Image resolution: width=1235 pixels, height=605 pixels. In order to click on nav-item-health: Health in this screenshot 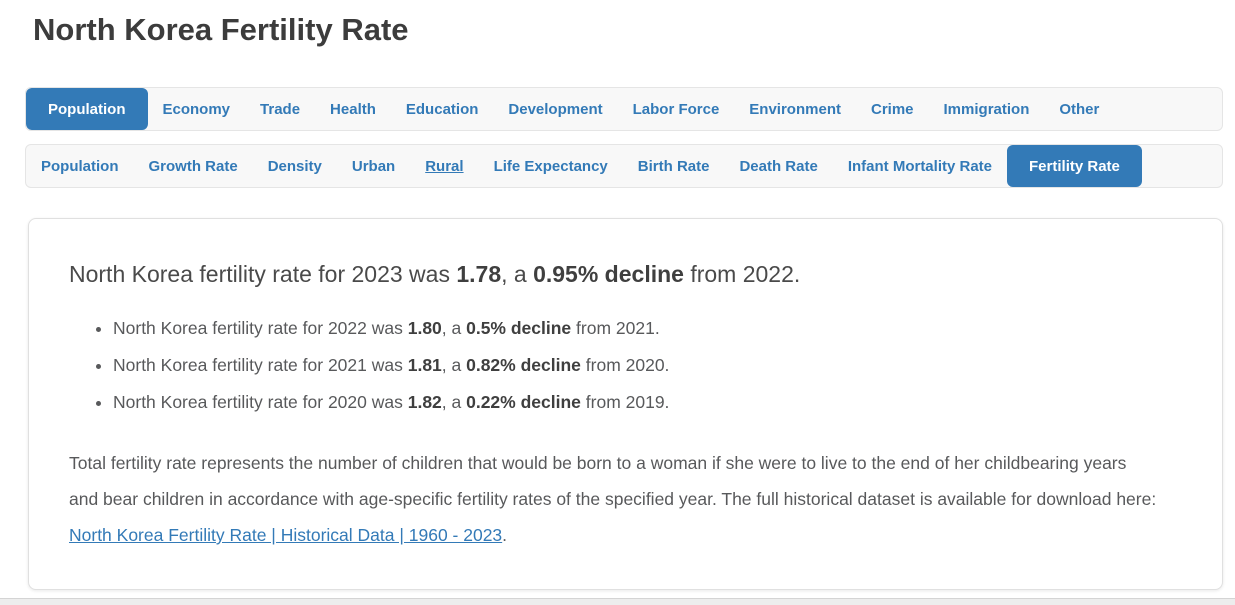, I will do `click(353, 109)`.